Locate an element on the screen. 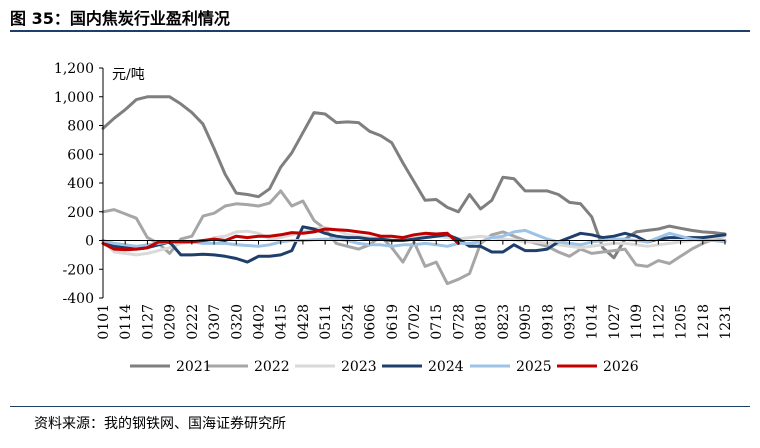 This screenshot has height=448, width=760. x-tick-label: 1205 is located at coordinates (682, 322).